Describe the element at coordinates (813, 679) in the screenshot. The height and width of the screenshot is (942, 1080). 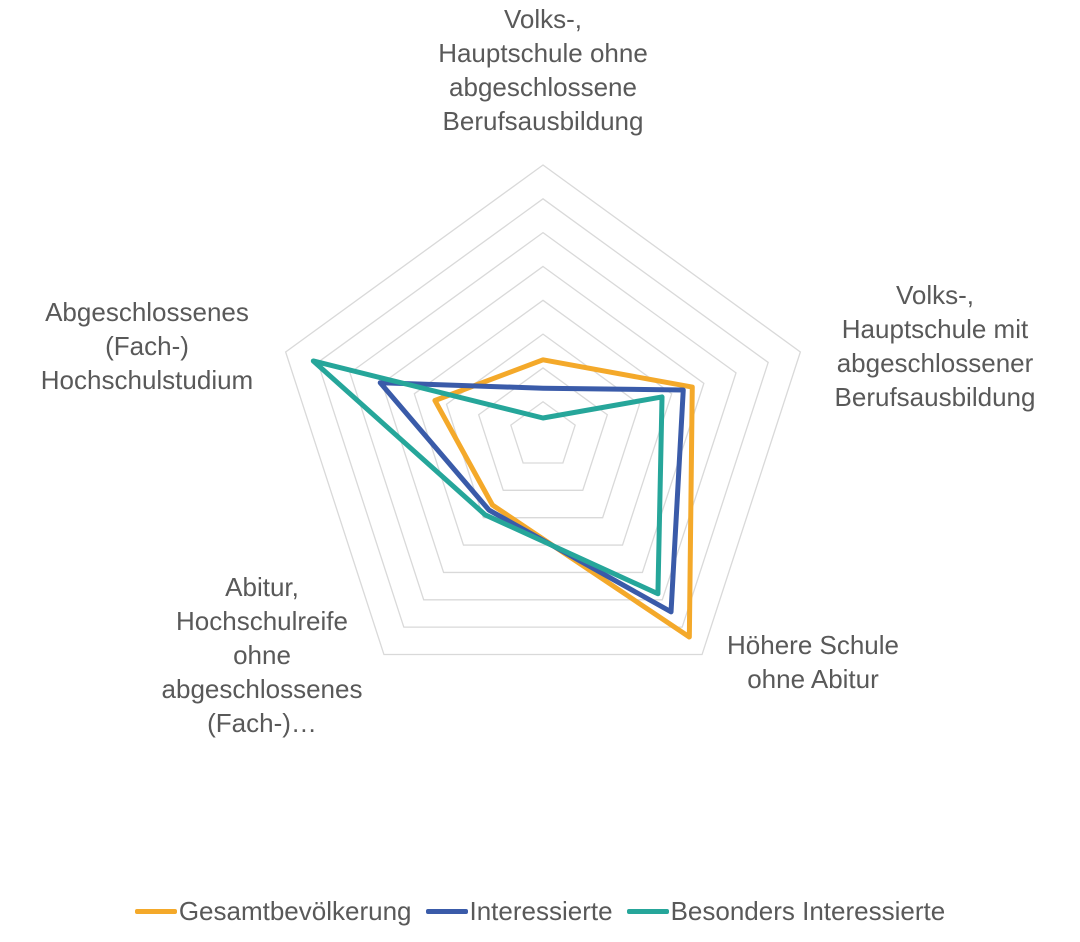
I see `category-label-line: ohne Abitur` at that location.